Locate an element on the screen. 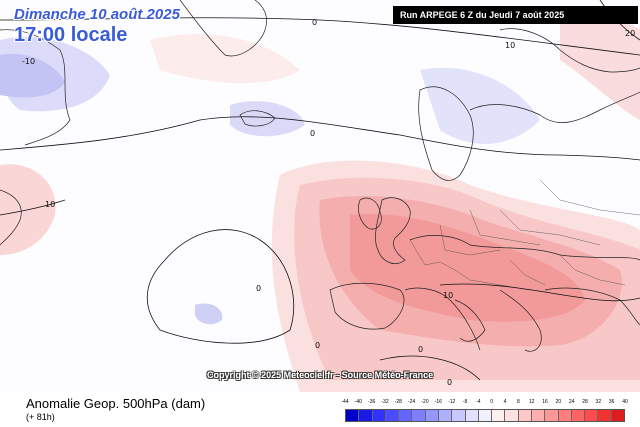 The image size is (640, 427). legend-tick-label: 20 is located at coordinates (558, 402).